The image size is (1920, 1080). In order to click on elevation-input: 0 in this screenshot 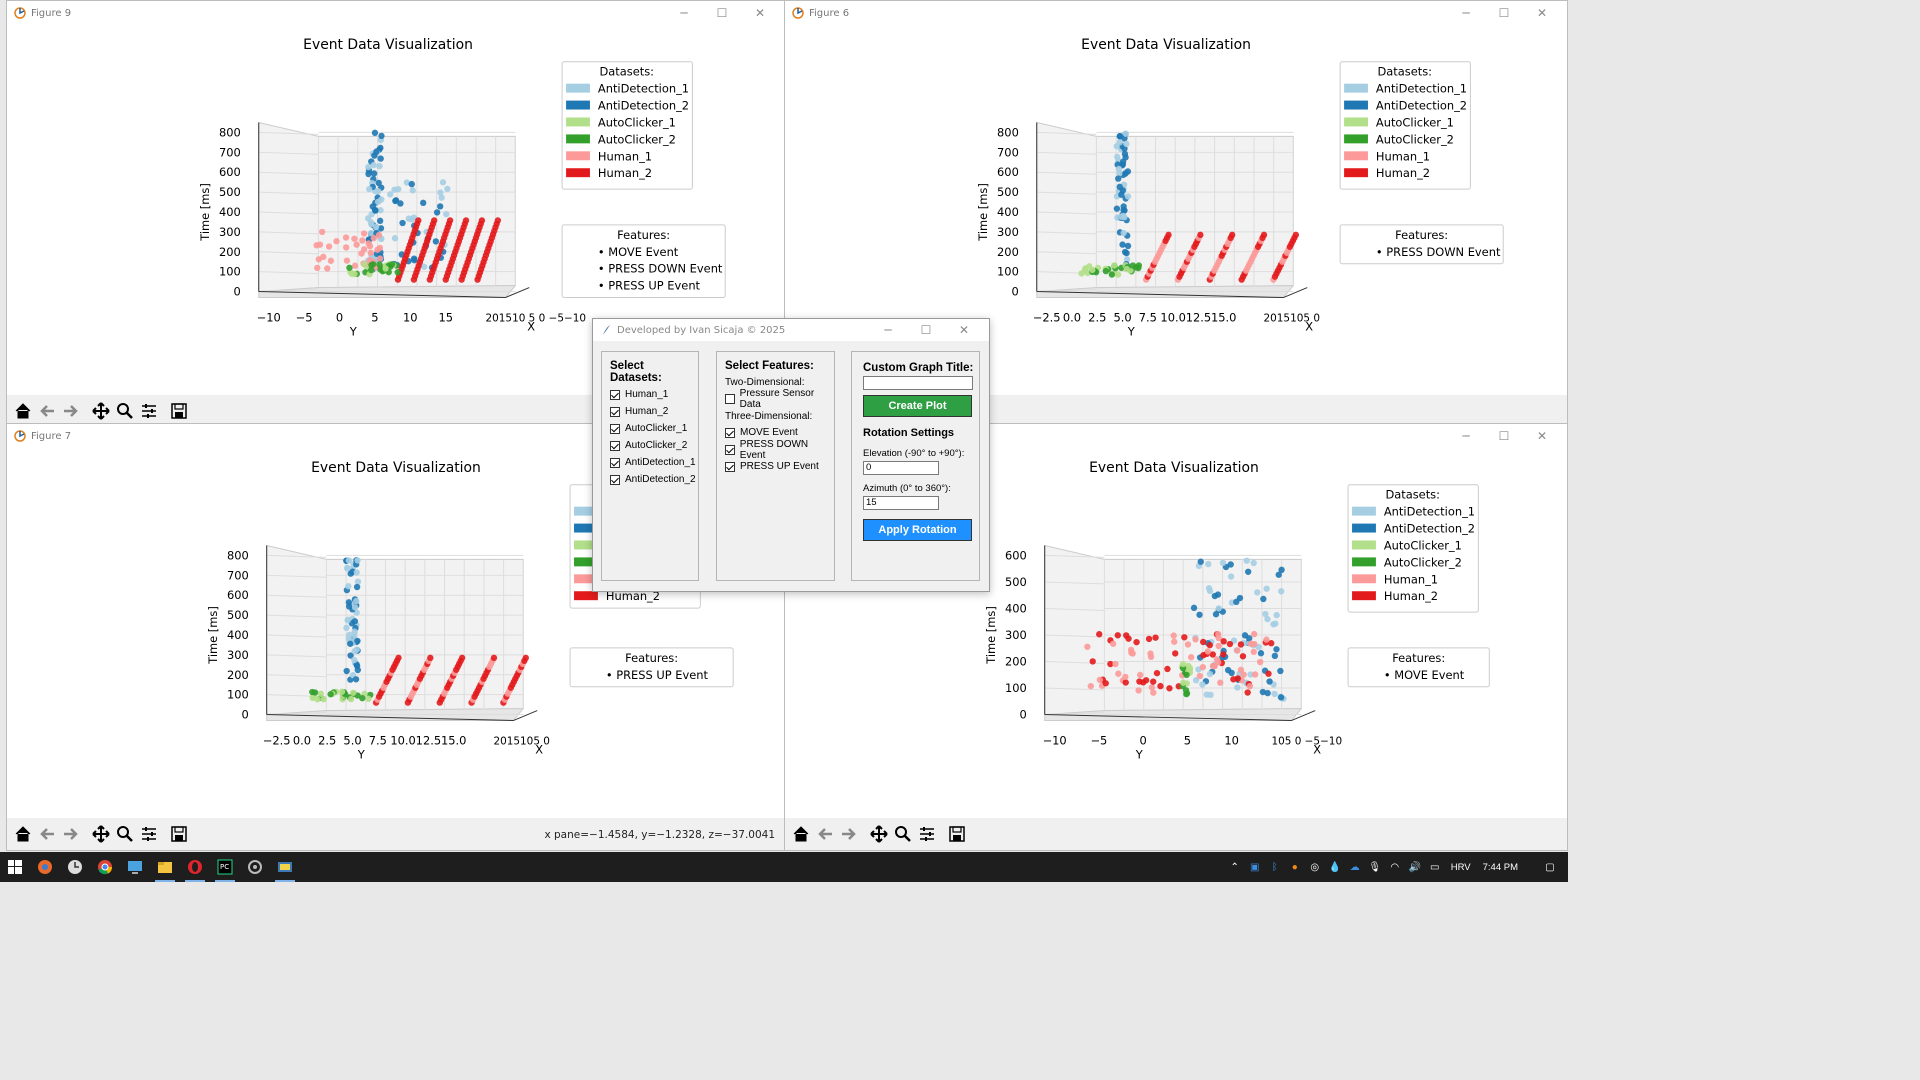, I will do `click(901, 468)`.